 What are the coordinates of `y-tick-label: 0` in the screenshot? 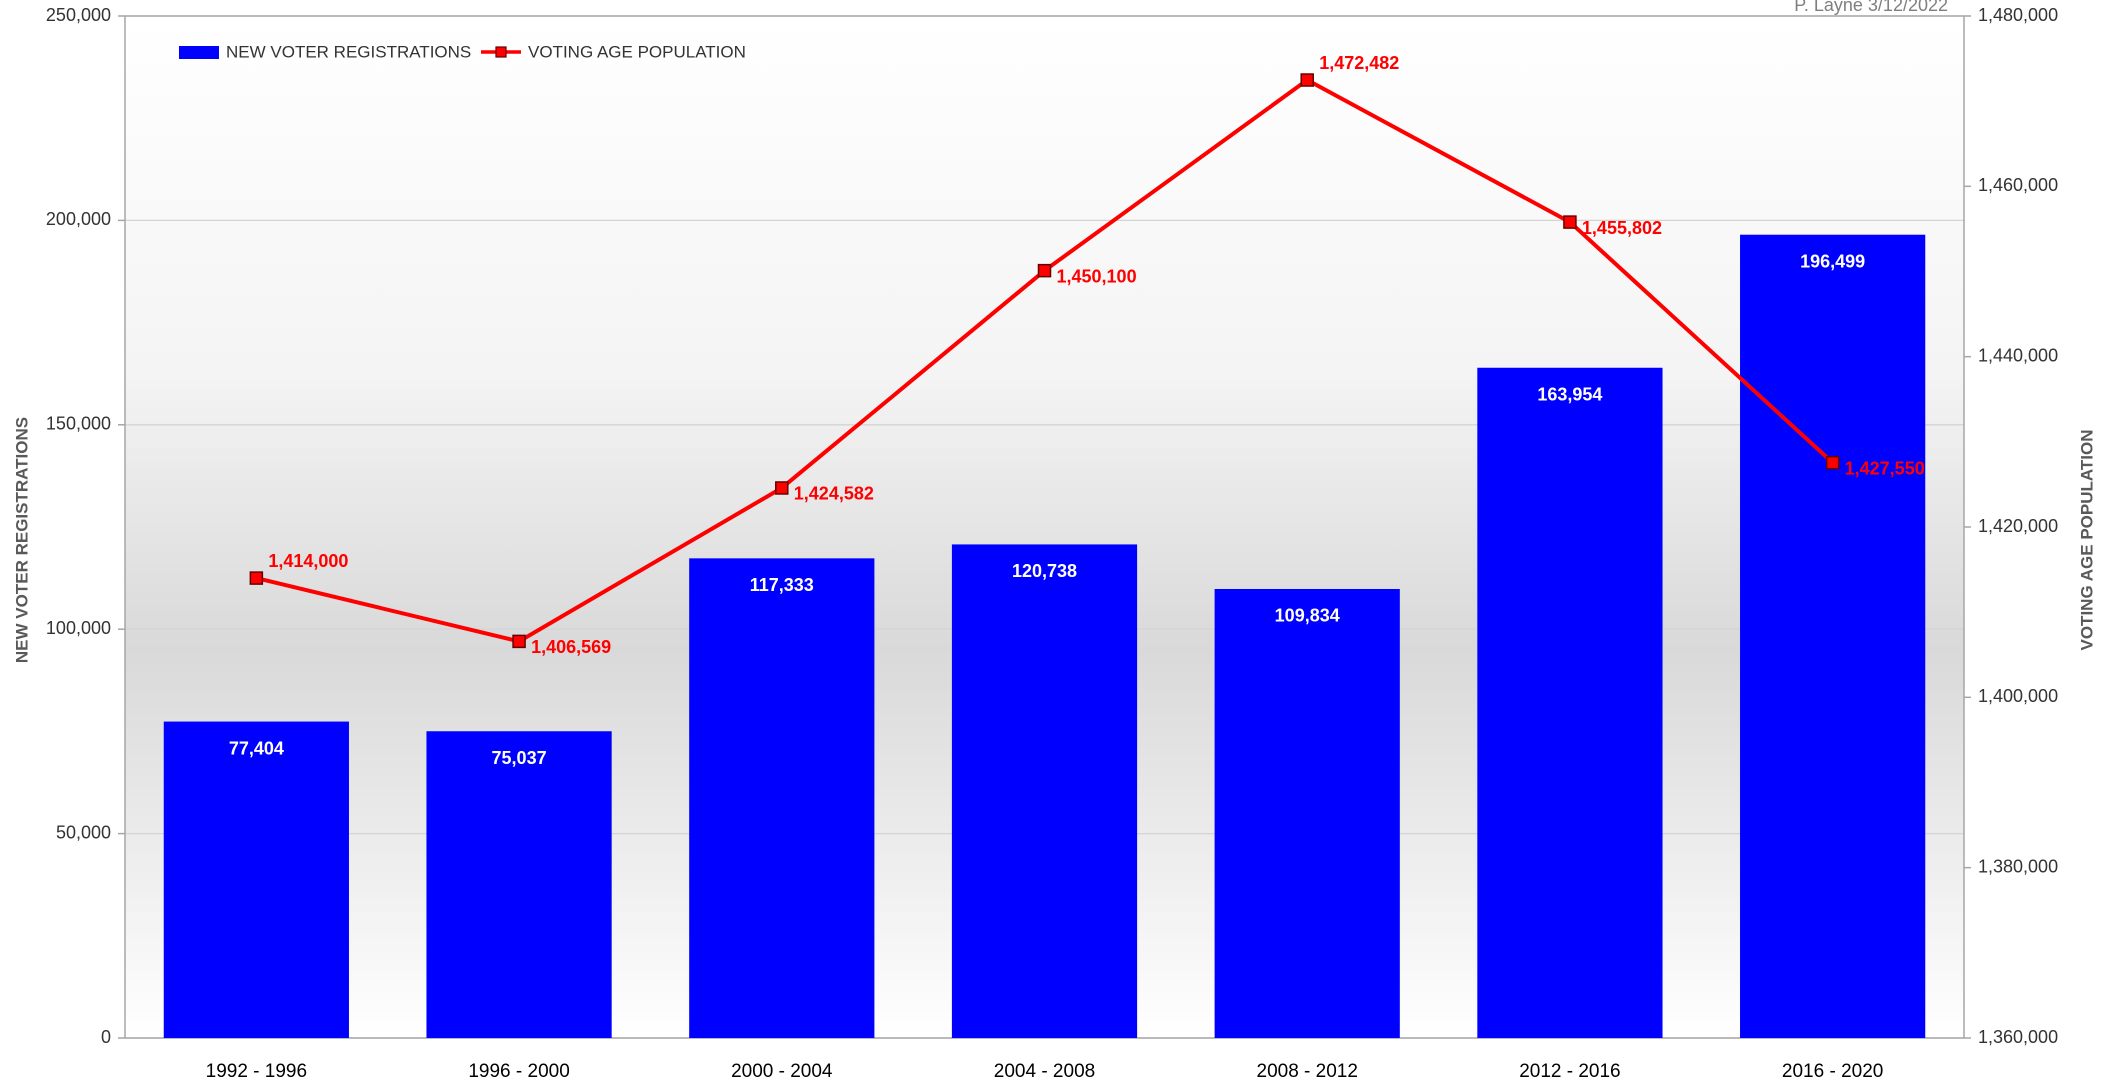 It's located at (106, 1037).